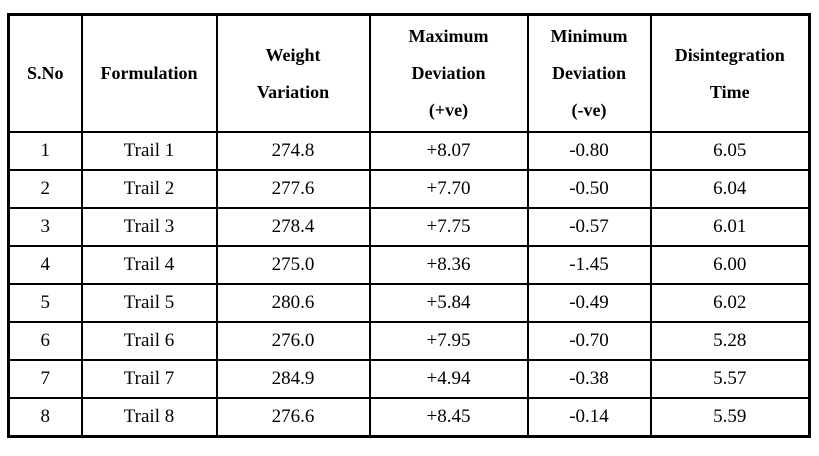 The image size is (819, 456). Describe the element at coordinates (589, 227) in the screenshot. I see `cell-min-deviation: -0.57` at that location.